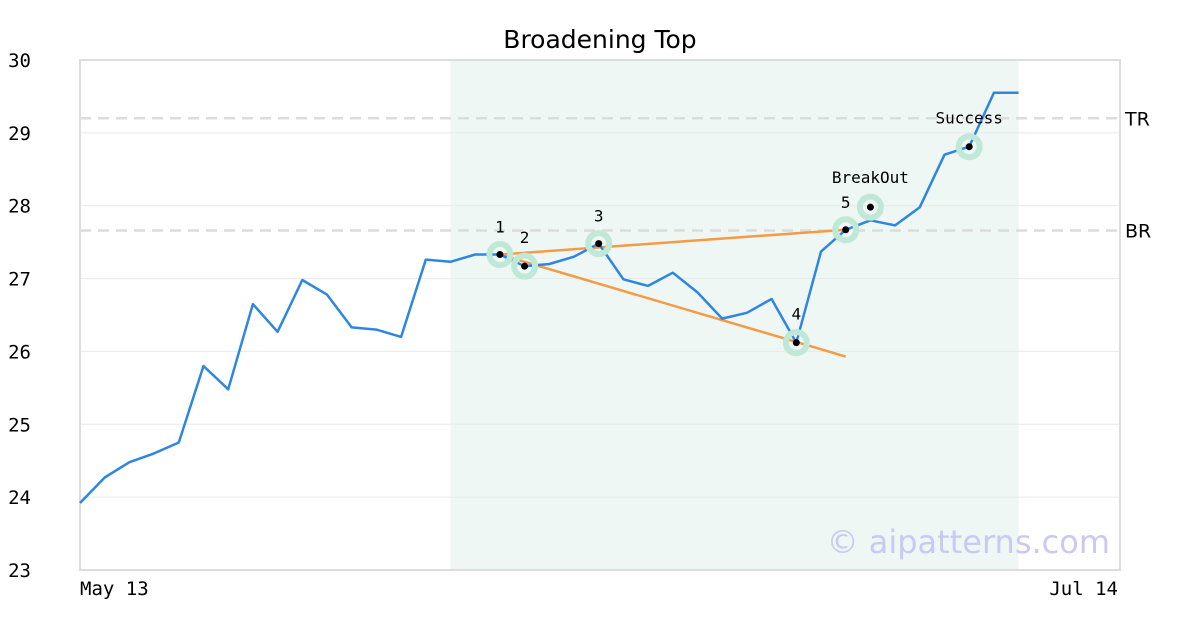 Image resolution: width=1200 pixels, height=630 pixels. What do you see at coordinates (500, 227) in the screenshot?
I see `pattern-point-label: 1` at bounding box center [500, 227].